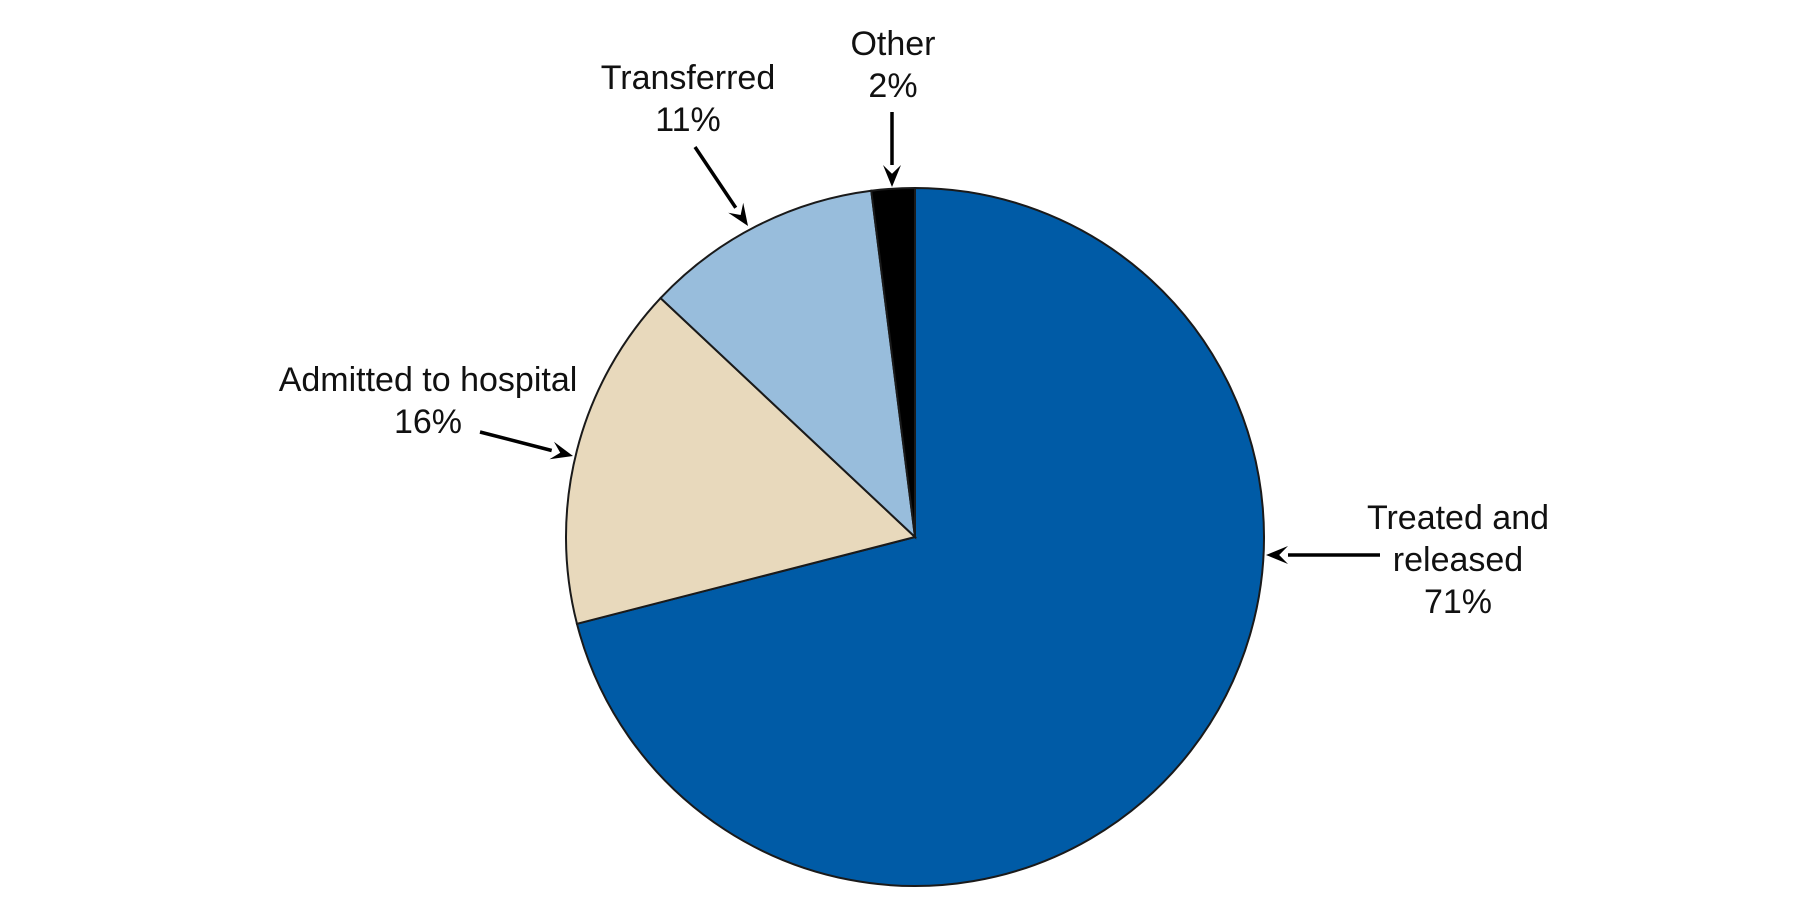 This screenshot has width=1801, height=900. I want to click on slice-name-text: Transferred, so click(688, 78).